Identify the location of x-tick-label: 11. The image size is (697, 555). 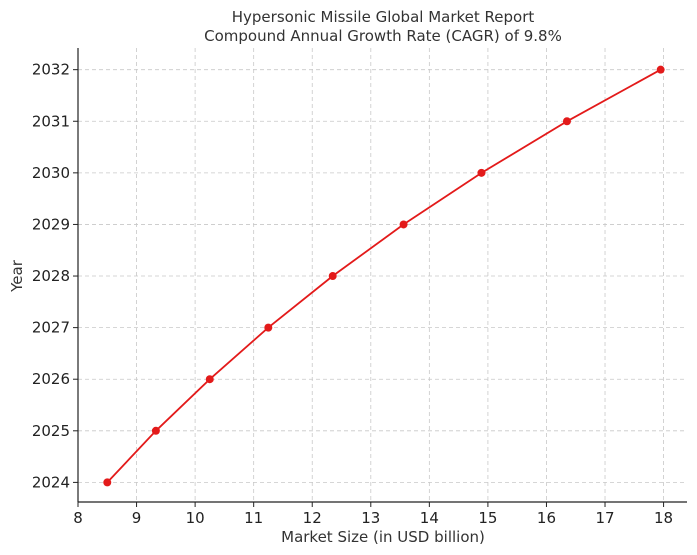
(253, 518).